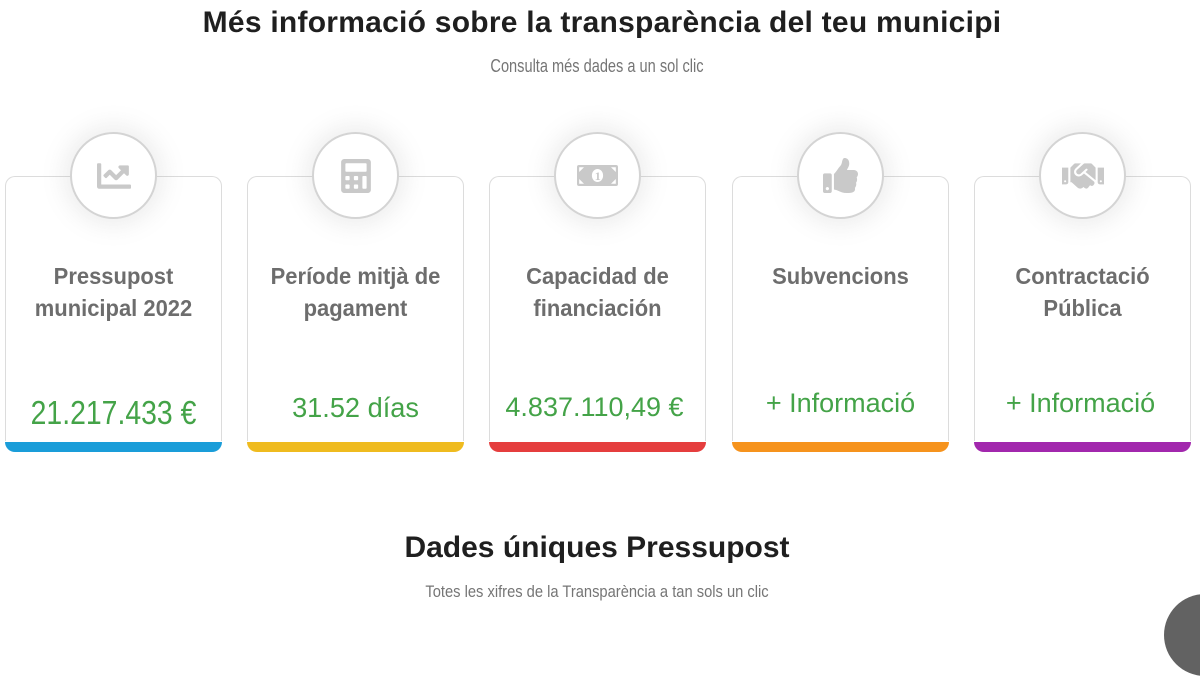 The height and width of the screenshot is (676, 1200). Describe the element at coordinates (598, 176) in the screenshot. I see `svg-text: 1` at that location.